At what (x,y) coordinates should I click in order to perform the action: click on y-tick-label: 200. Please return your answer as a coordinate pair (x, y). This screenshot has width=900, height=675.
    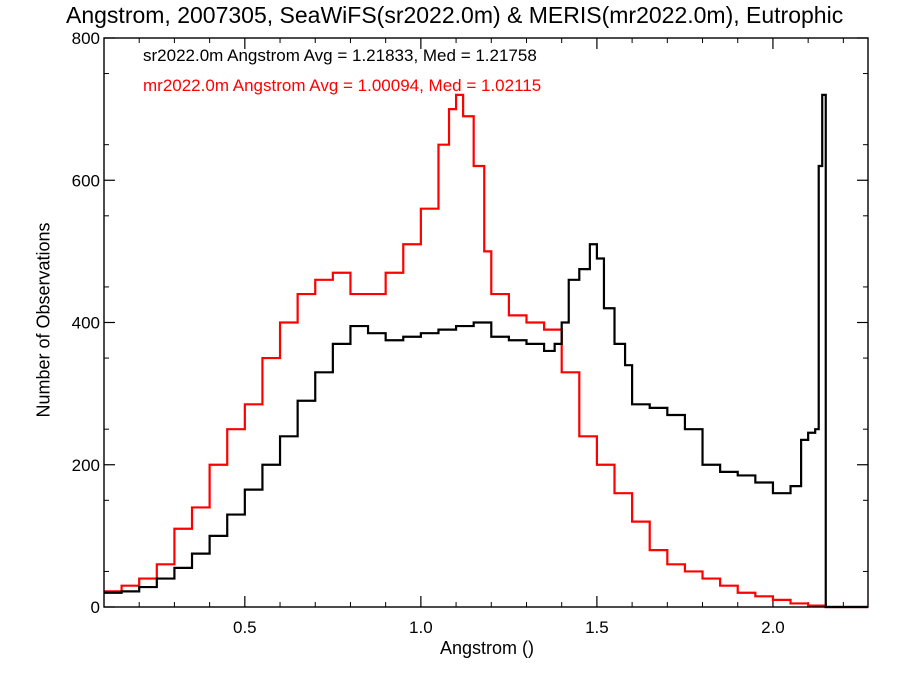
    Looking at the image, I should click on (86, 465).